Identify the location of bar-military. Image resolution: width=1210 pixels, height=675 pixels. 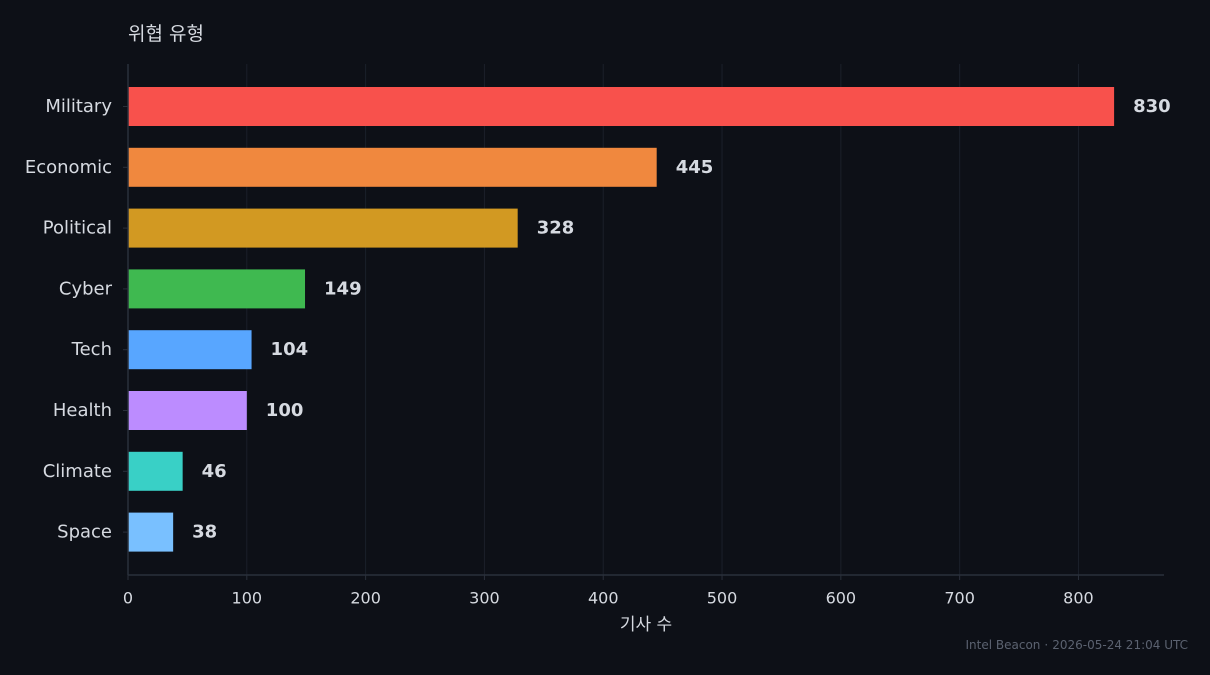
(621, 106).